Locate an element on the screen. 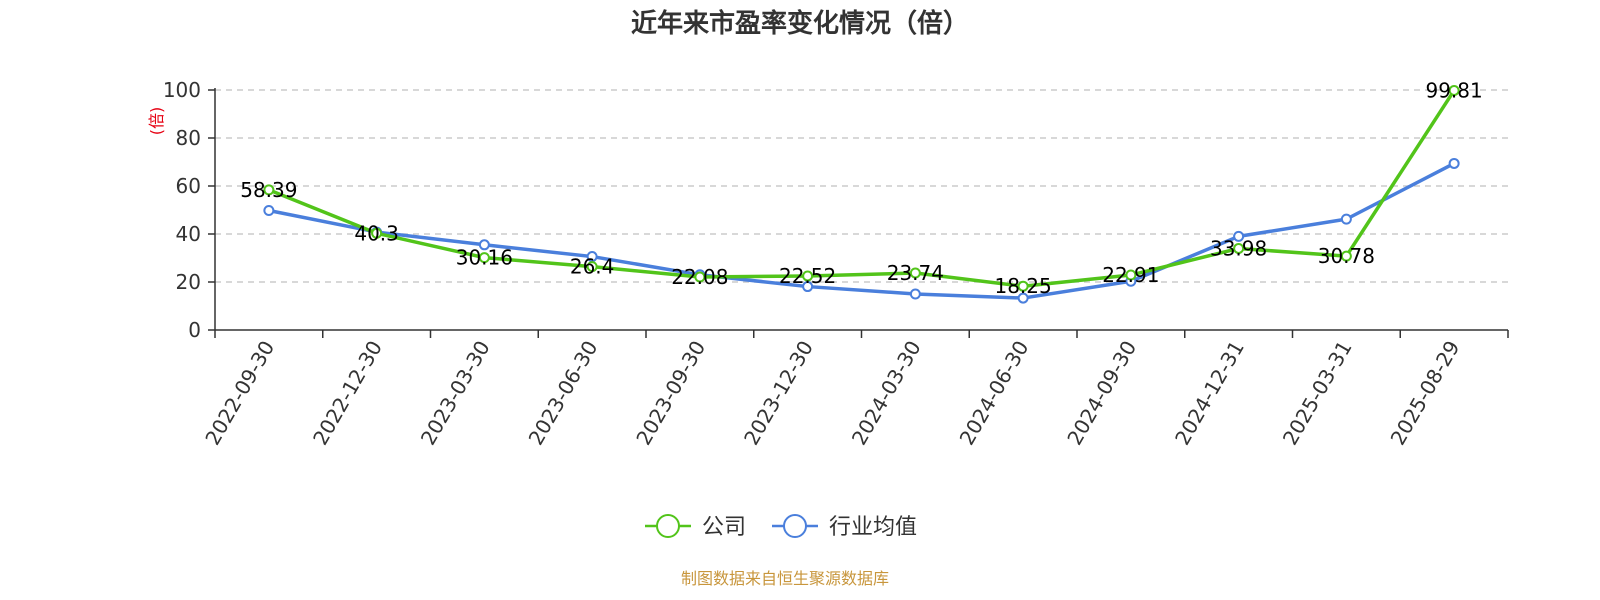  x-tick-label: 2024-09-30 is located at coordinates (1101, 393).